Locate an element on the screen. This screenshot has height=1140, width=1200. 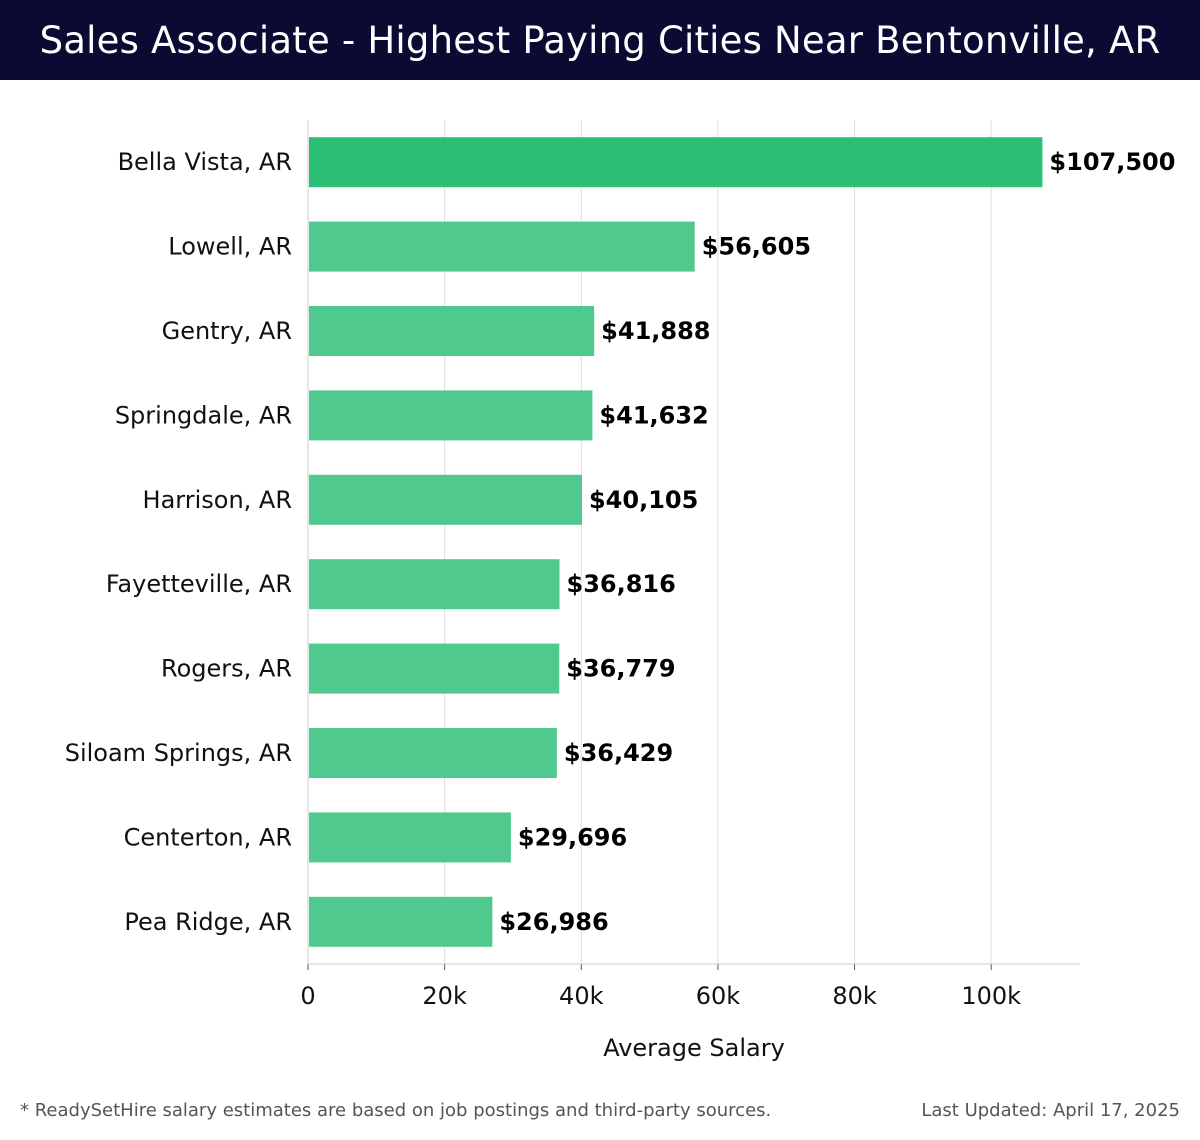
category-label: Bella Vista, AR is located at coordinates (205, 162).